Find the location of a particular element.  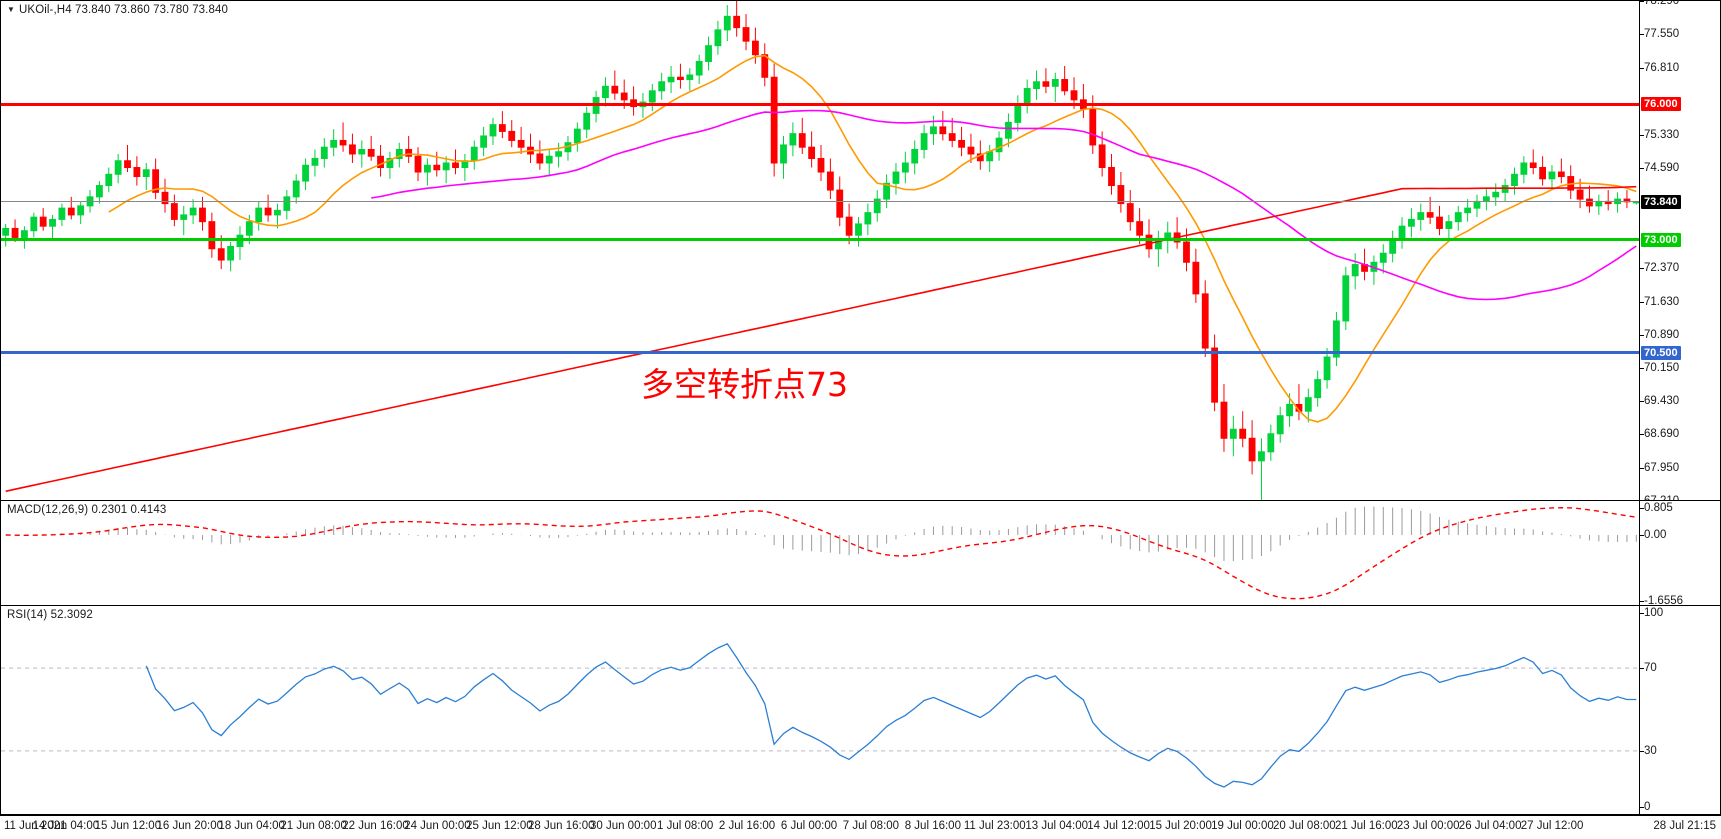

time-axis-label: 18 Jun 04:00 is located at coordinates (251, 826).